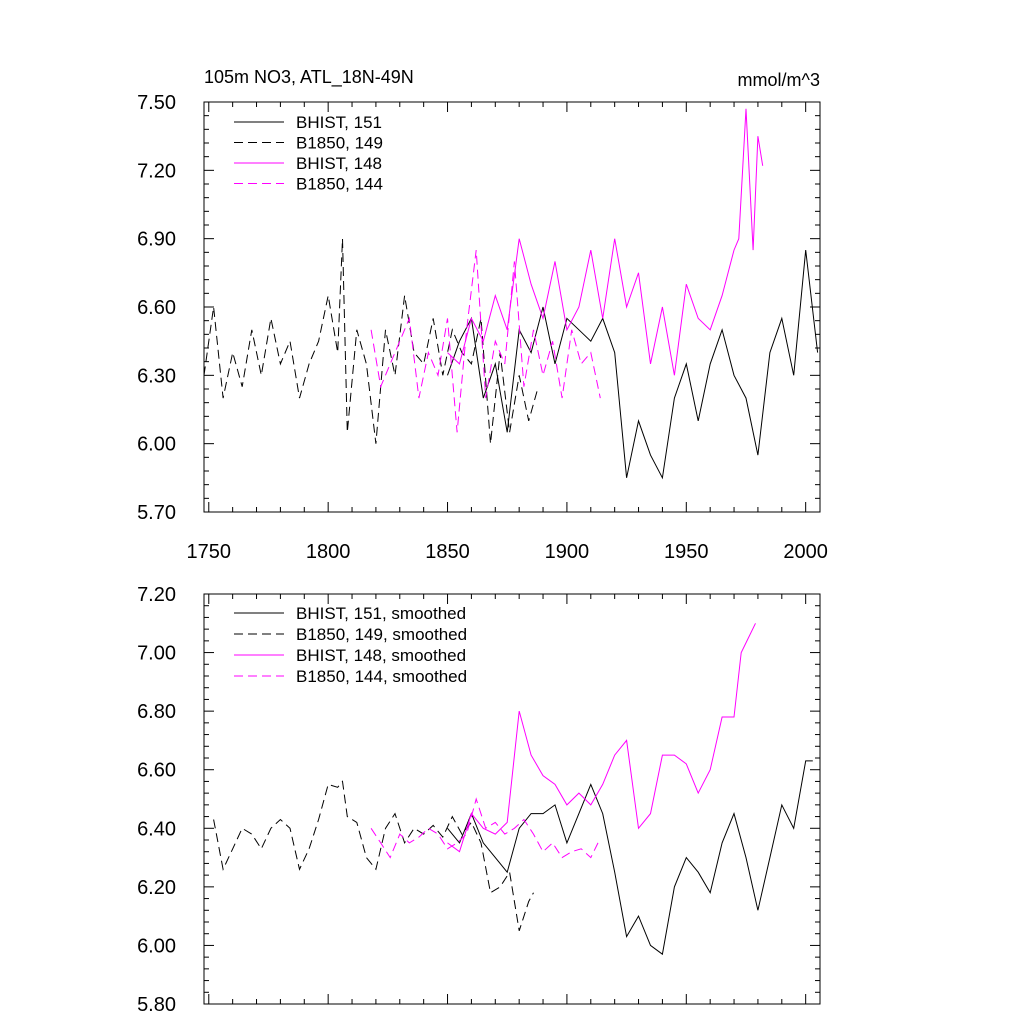  I want to click on legend-label: B1850, 149, smoothed, so click(381, 634).